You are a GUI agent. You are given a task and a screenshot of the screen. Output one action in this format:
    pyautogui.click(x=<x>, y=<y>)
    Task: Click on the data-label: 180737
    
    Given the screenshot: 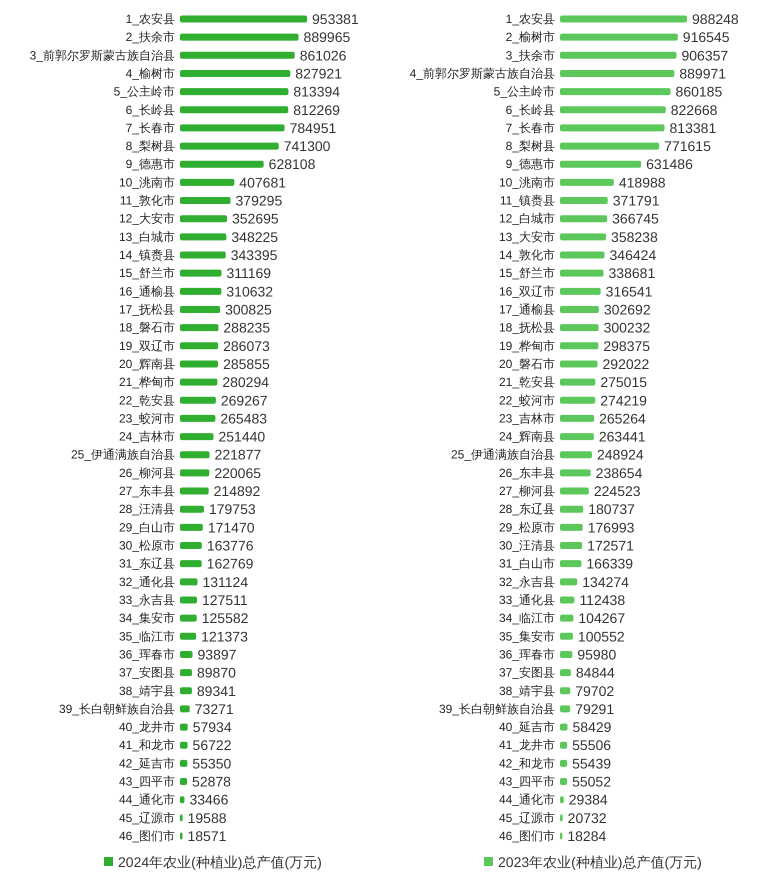 What is the action you would take?
    pyautogui.click(x=612, y=509)
    